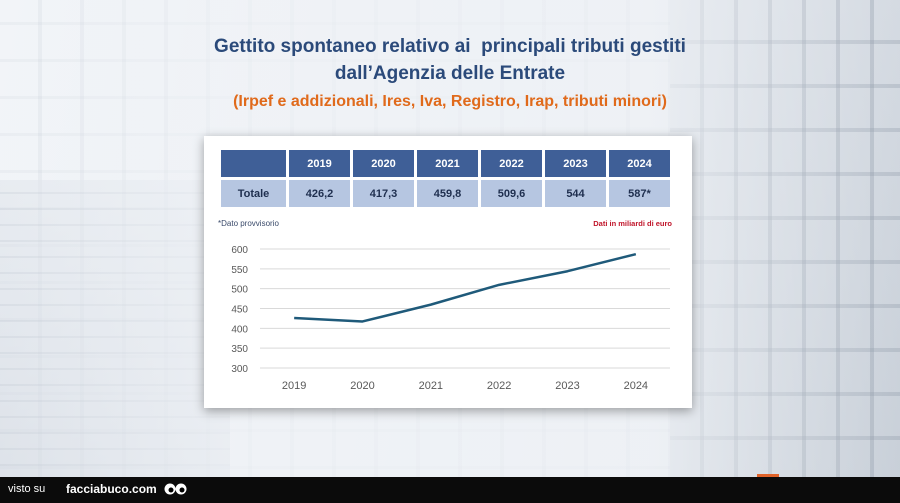 This screenshot has width=900, height=503. I want to click on footer-site-link: facciabuco.com, so click(111, 489).